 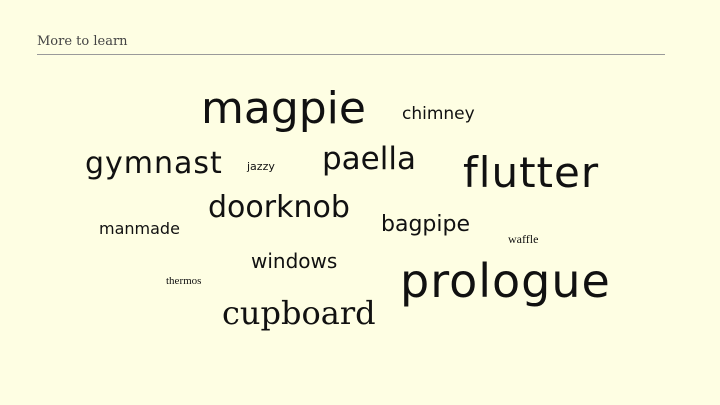 What do you see at coordinates (351, 54) in the screenshot?
I see `header-divider` at bounding box center [351, 54].